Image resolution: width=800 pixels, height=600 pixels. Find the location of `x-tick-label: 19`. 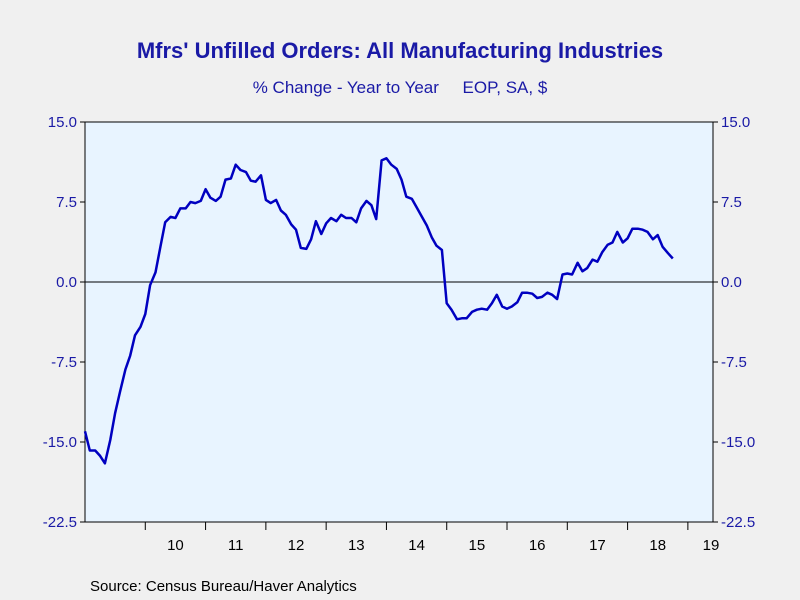

x-tick-label: 19 is located at coordinates (711, 545).